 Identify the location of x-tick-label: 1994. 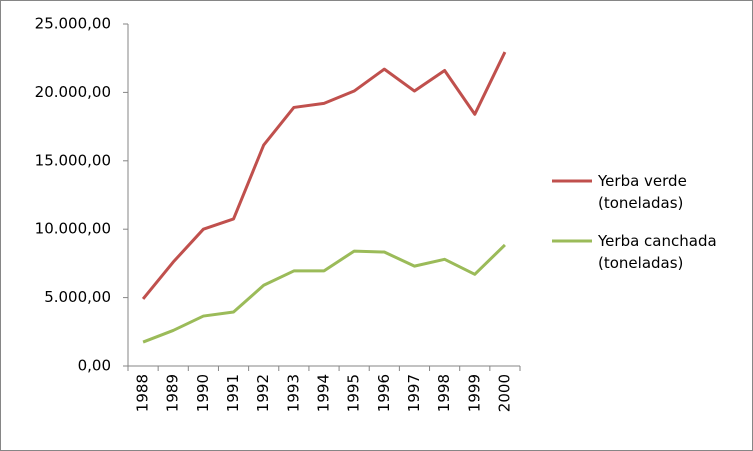
(324, 393).